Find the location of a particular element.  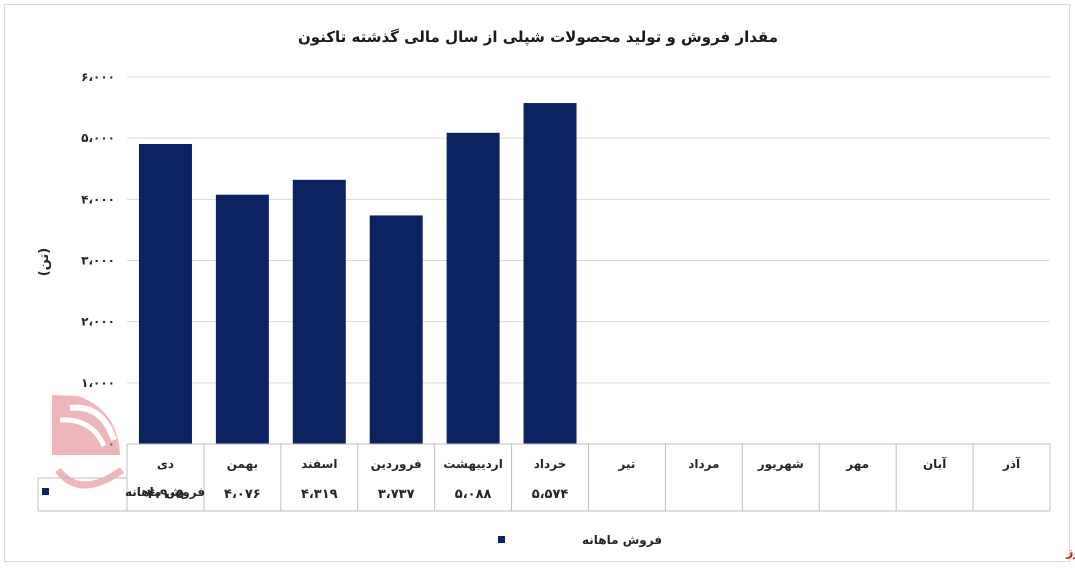

data-table-values: ۴،۹۰۵ ۴،۰۷۶ ۴،۳۱۹ ۳،۷۳۷ ۵،۰۸۸ ۵،۵۷۴ is located at coordinates (357, 494).